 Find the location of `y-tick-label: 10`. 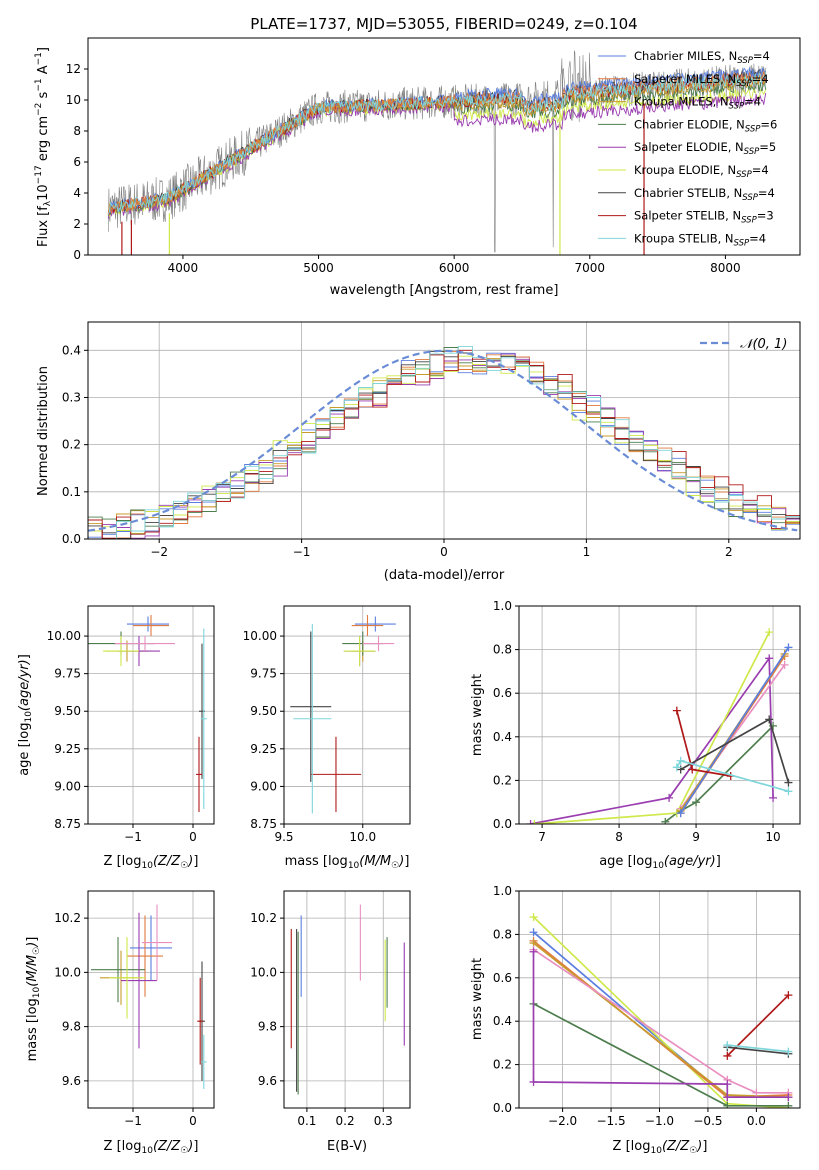

y-tick-label: 10 is located at coordinates (73, 100).